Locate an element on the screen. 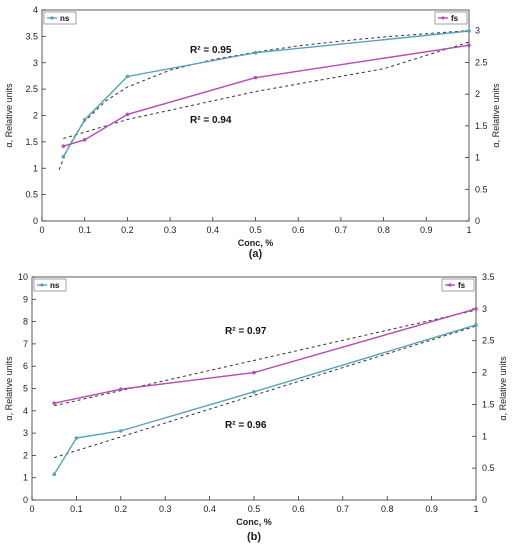 The image size is (514, 550). p1-y-tick-label: 9 is located at coordinates (25, 299).